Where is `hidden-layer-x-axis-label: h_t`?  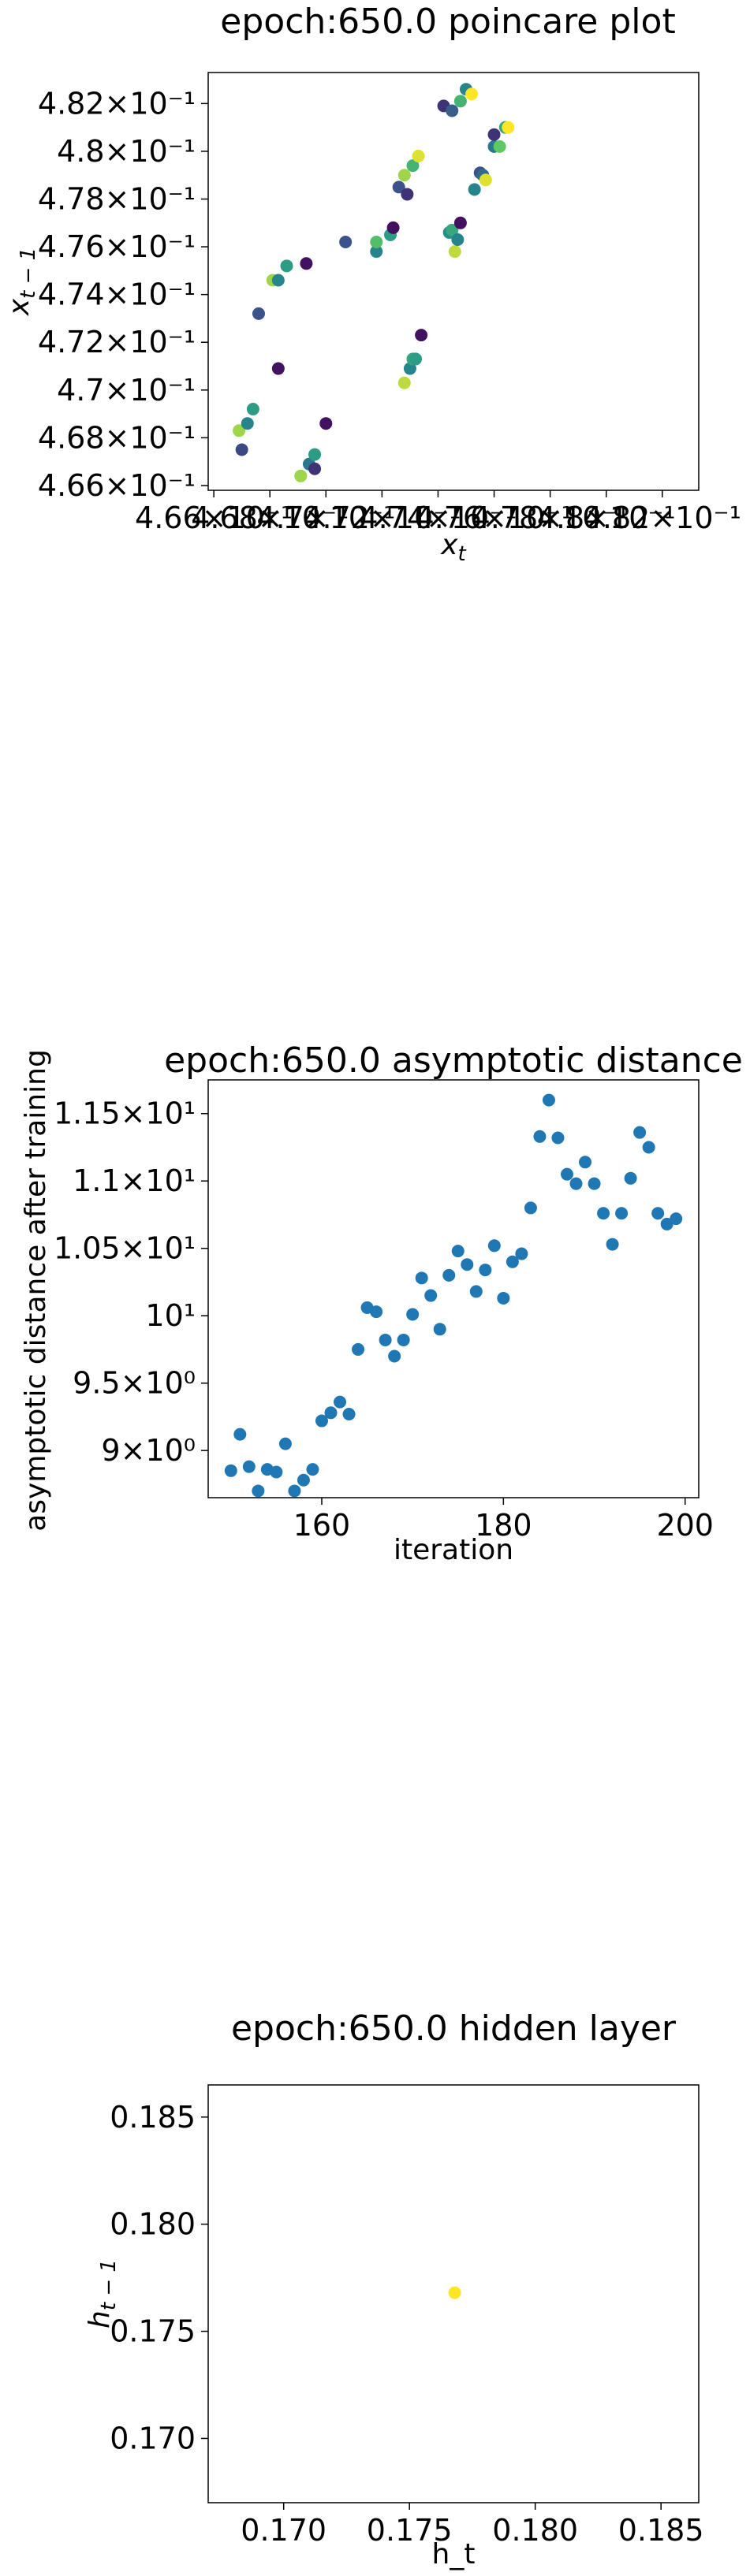
hidden-layer-x-axis-label: h_t is located at coordinates (454, 2554).